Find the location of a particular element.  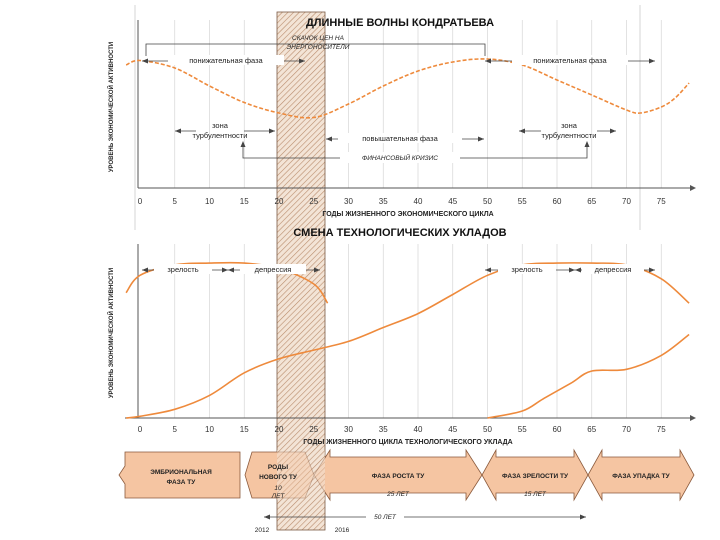

birth-label-line2: НОВОГО ТУ is located at coordinates (278, 477).